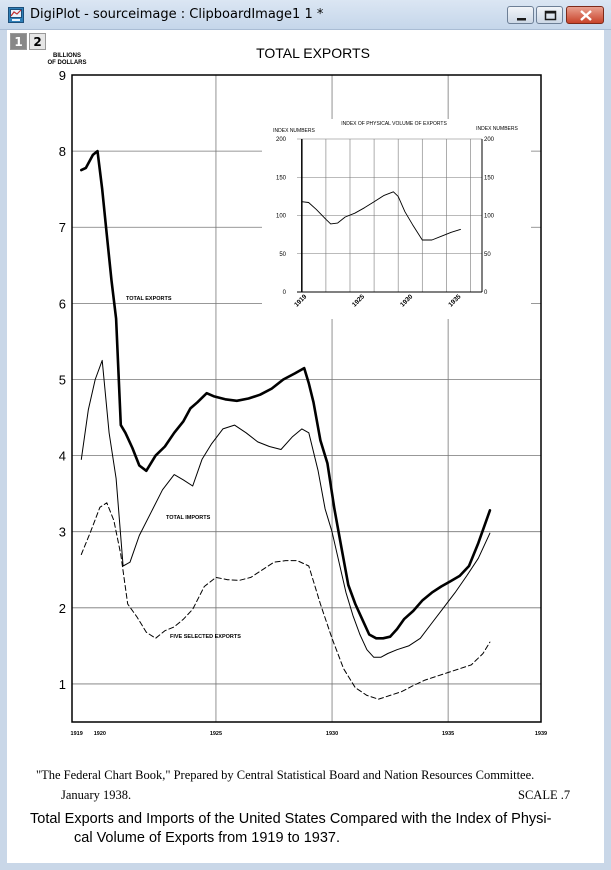 The image size is (611, 870). Describe the element at coordinates (62, 379) in the screenshot. I see `main-y-tick-label: 5` at that location.